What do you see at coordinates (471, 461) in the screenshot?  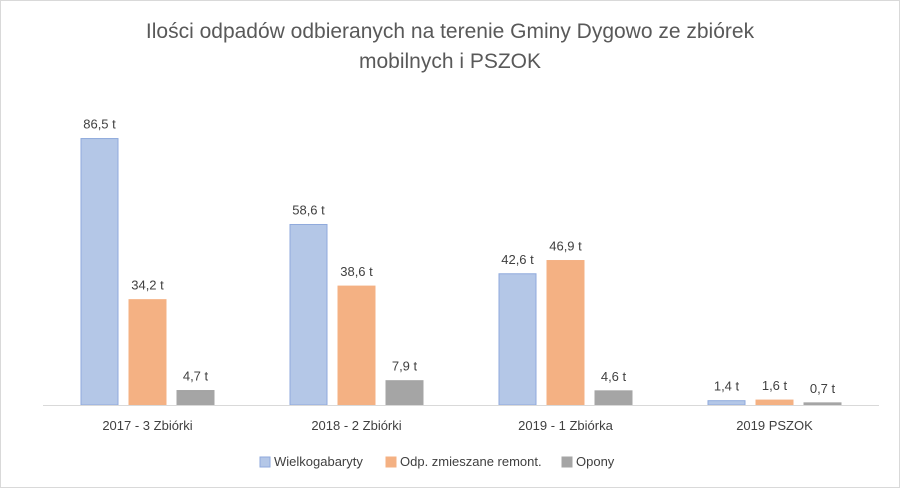 I see `legend-label-2: Odp. zmieszane remont.` at bounding box center [471, 461].